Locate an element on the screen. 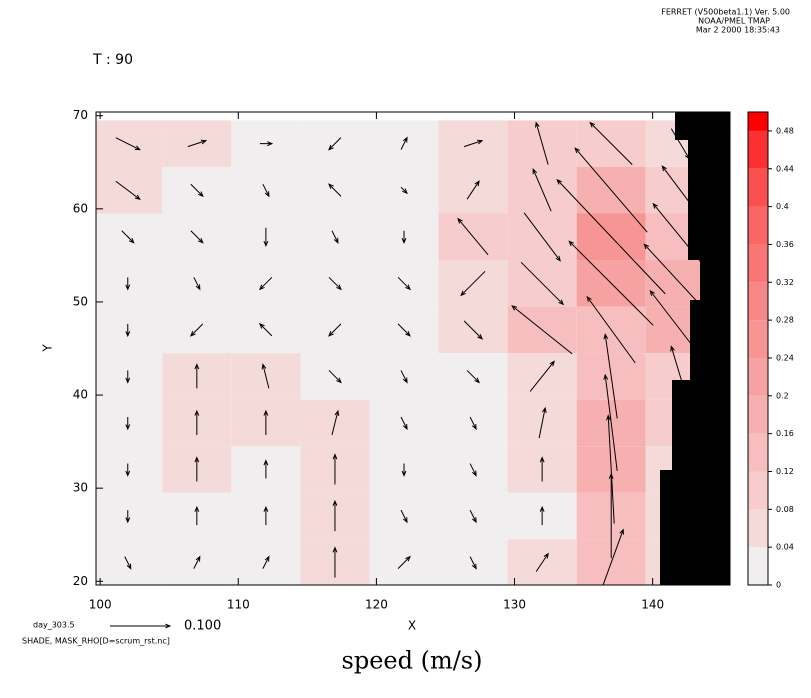 This screenshot has width=811, height=698. colorbar-tick-label: 0.16 is located at coordinates (785, 433).